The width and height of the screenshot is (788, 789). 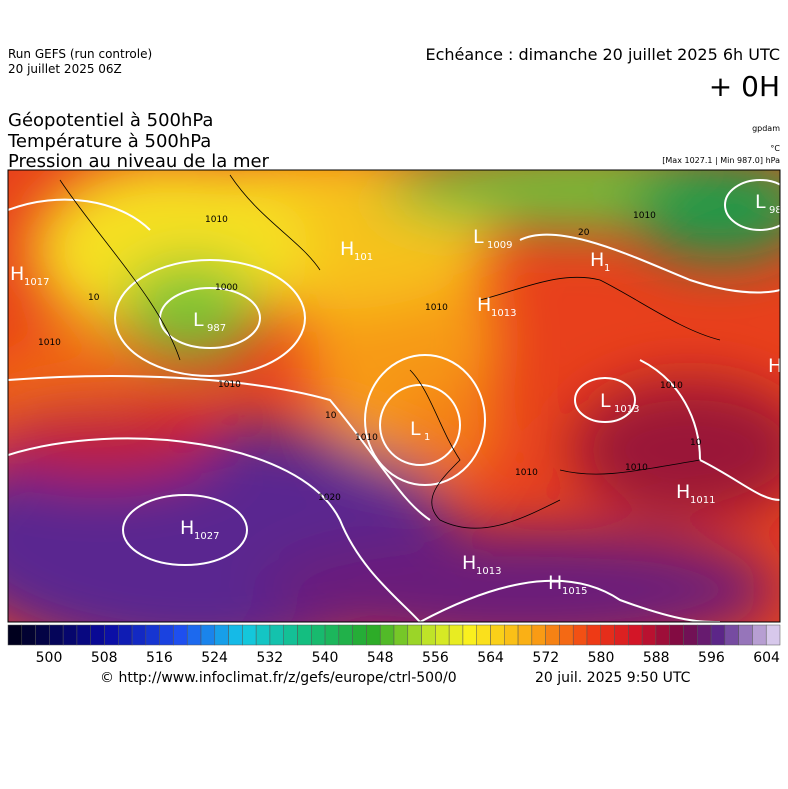 I want to click on center-value: 1009, so click(x=499, y=245).